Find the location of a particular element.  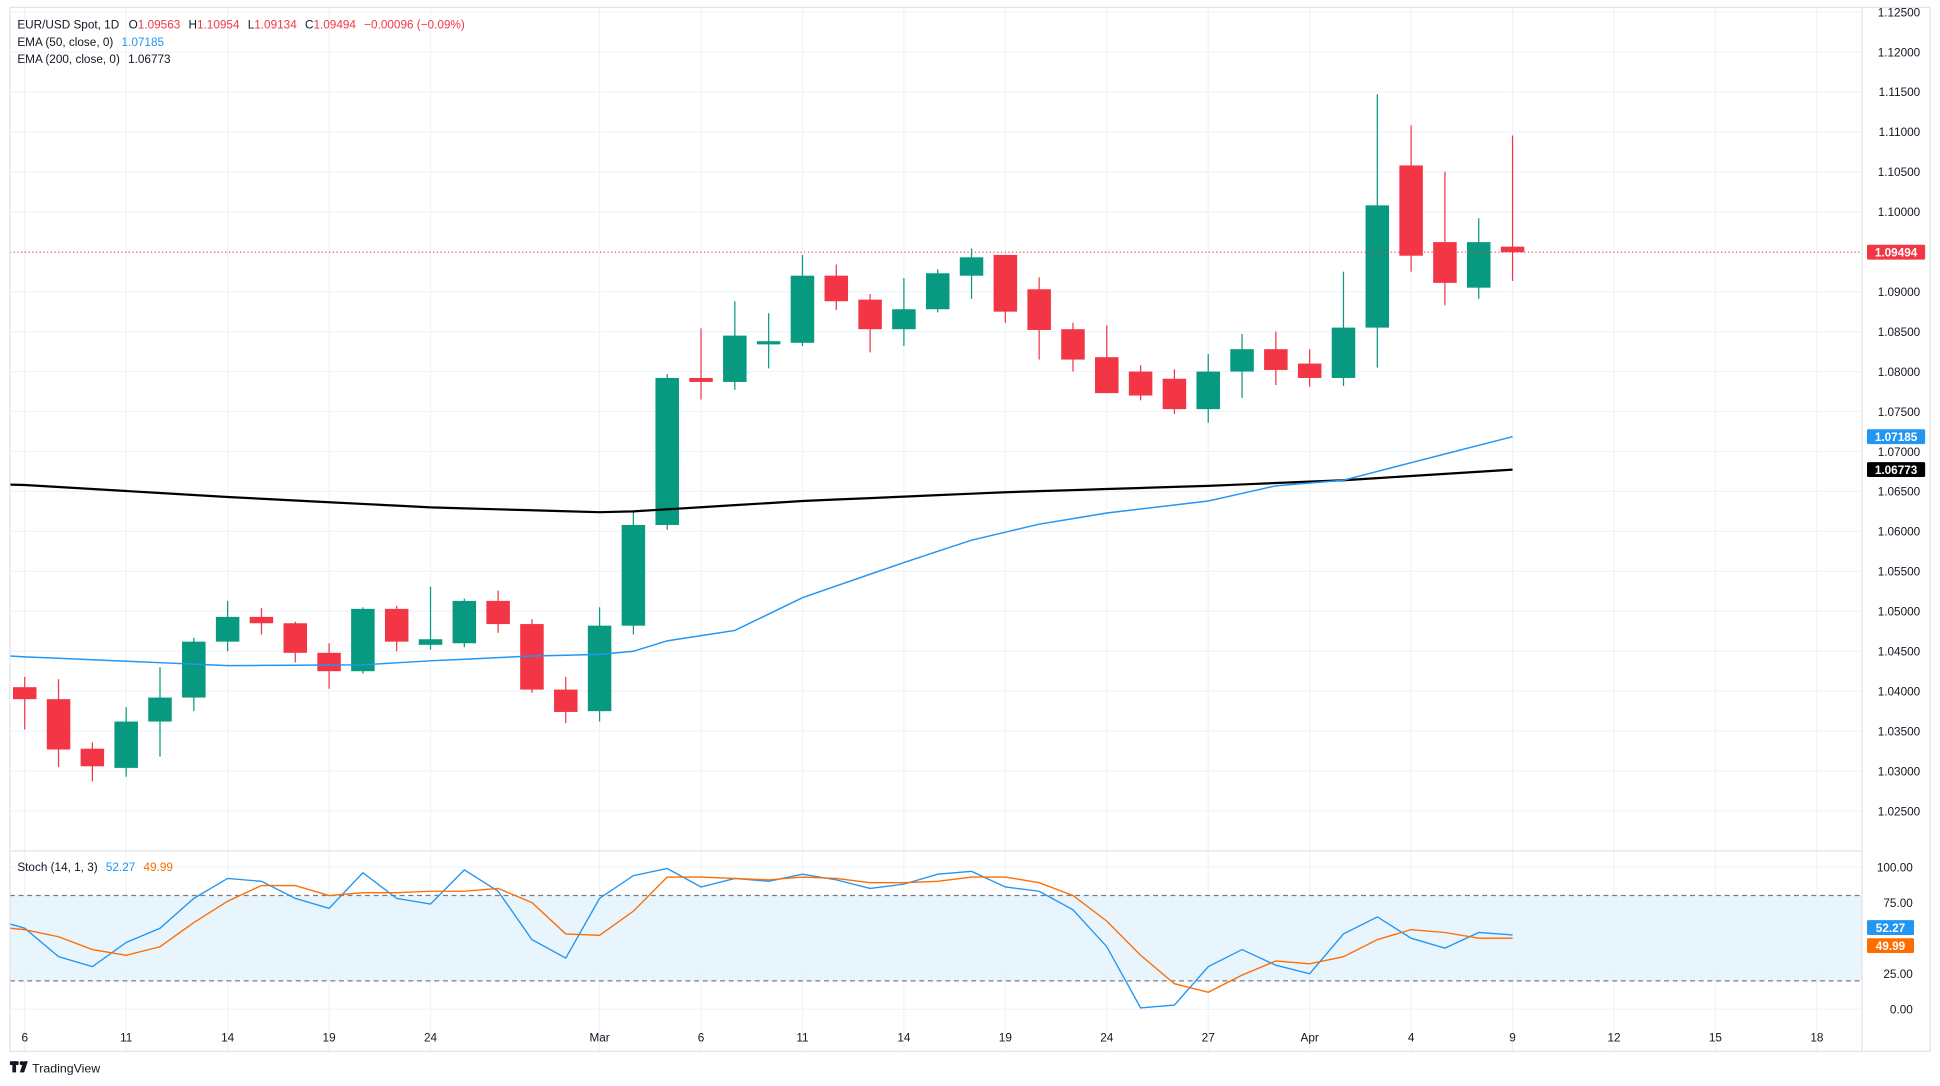

stoch-d-line is located at coordinates (761, 934).